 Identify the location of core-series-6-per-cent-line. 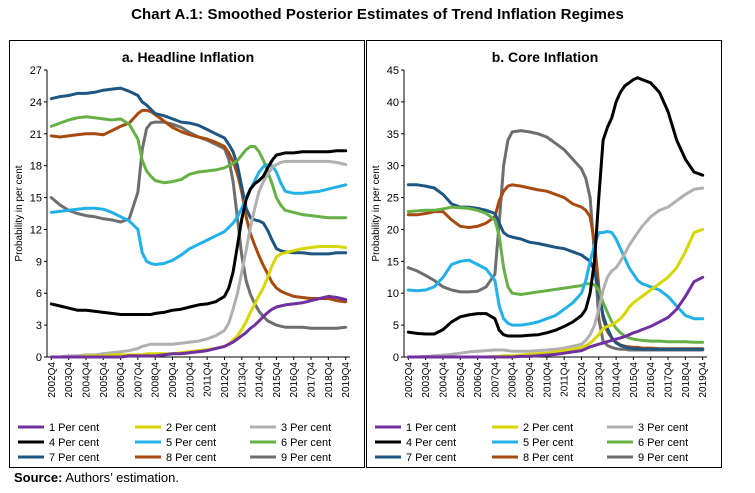
(555, 274).